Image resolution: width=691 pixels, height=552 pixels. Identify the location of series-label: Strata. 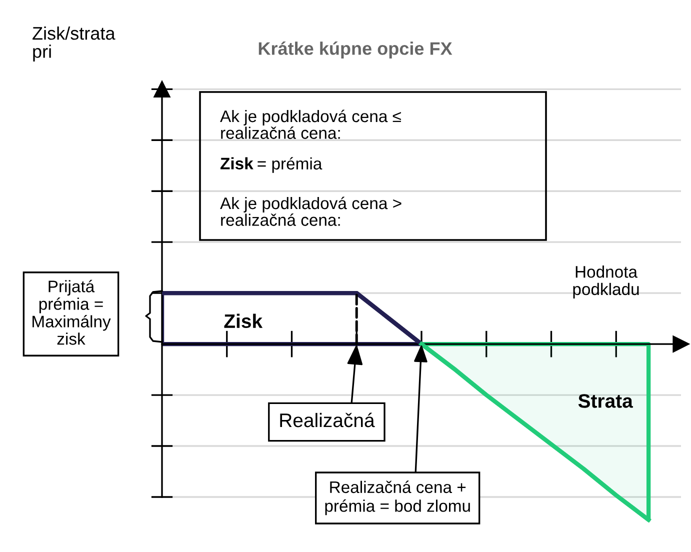
(605, 401).